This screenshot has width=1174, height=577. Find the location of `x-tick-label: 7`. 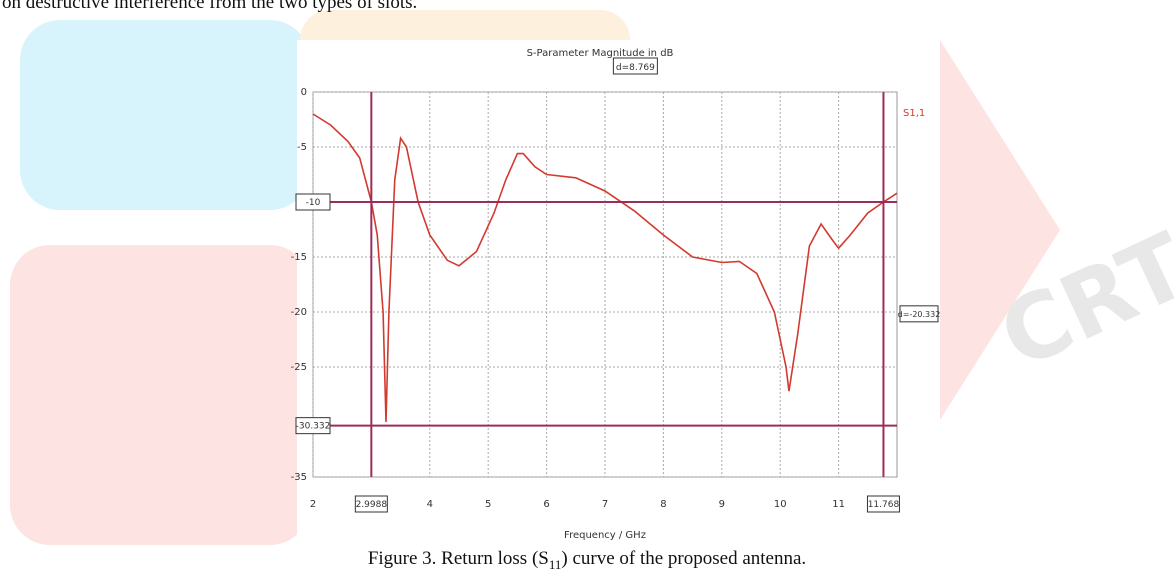

x-tick-label: 7 is located at coordinates (605, 504).